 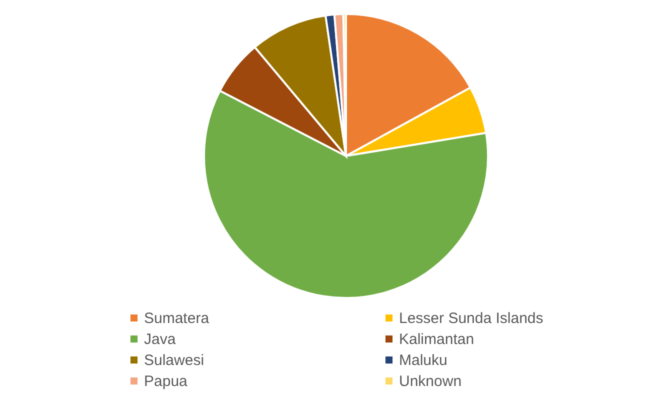 What do you see at coordinates (166, 381) in the screenshot?
I see `legend-label: Papua` at bounding box center [166, 381].